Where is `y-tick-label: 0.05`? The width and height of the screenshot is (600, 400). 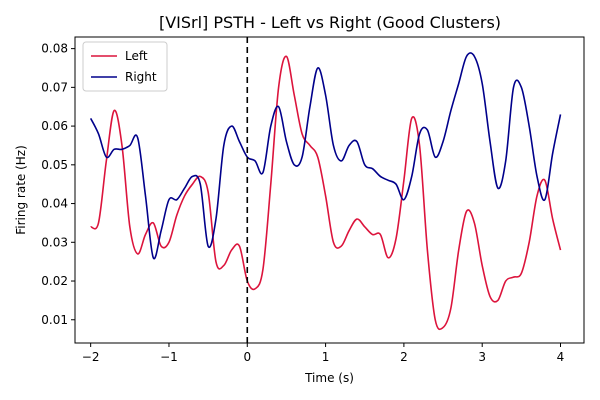
y-tick-label: 0.05 is located at coordinates (54, 165).